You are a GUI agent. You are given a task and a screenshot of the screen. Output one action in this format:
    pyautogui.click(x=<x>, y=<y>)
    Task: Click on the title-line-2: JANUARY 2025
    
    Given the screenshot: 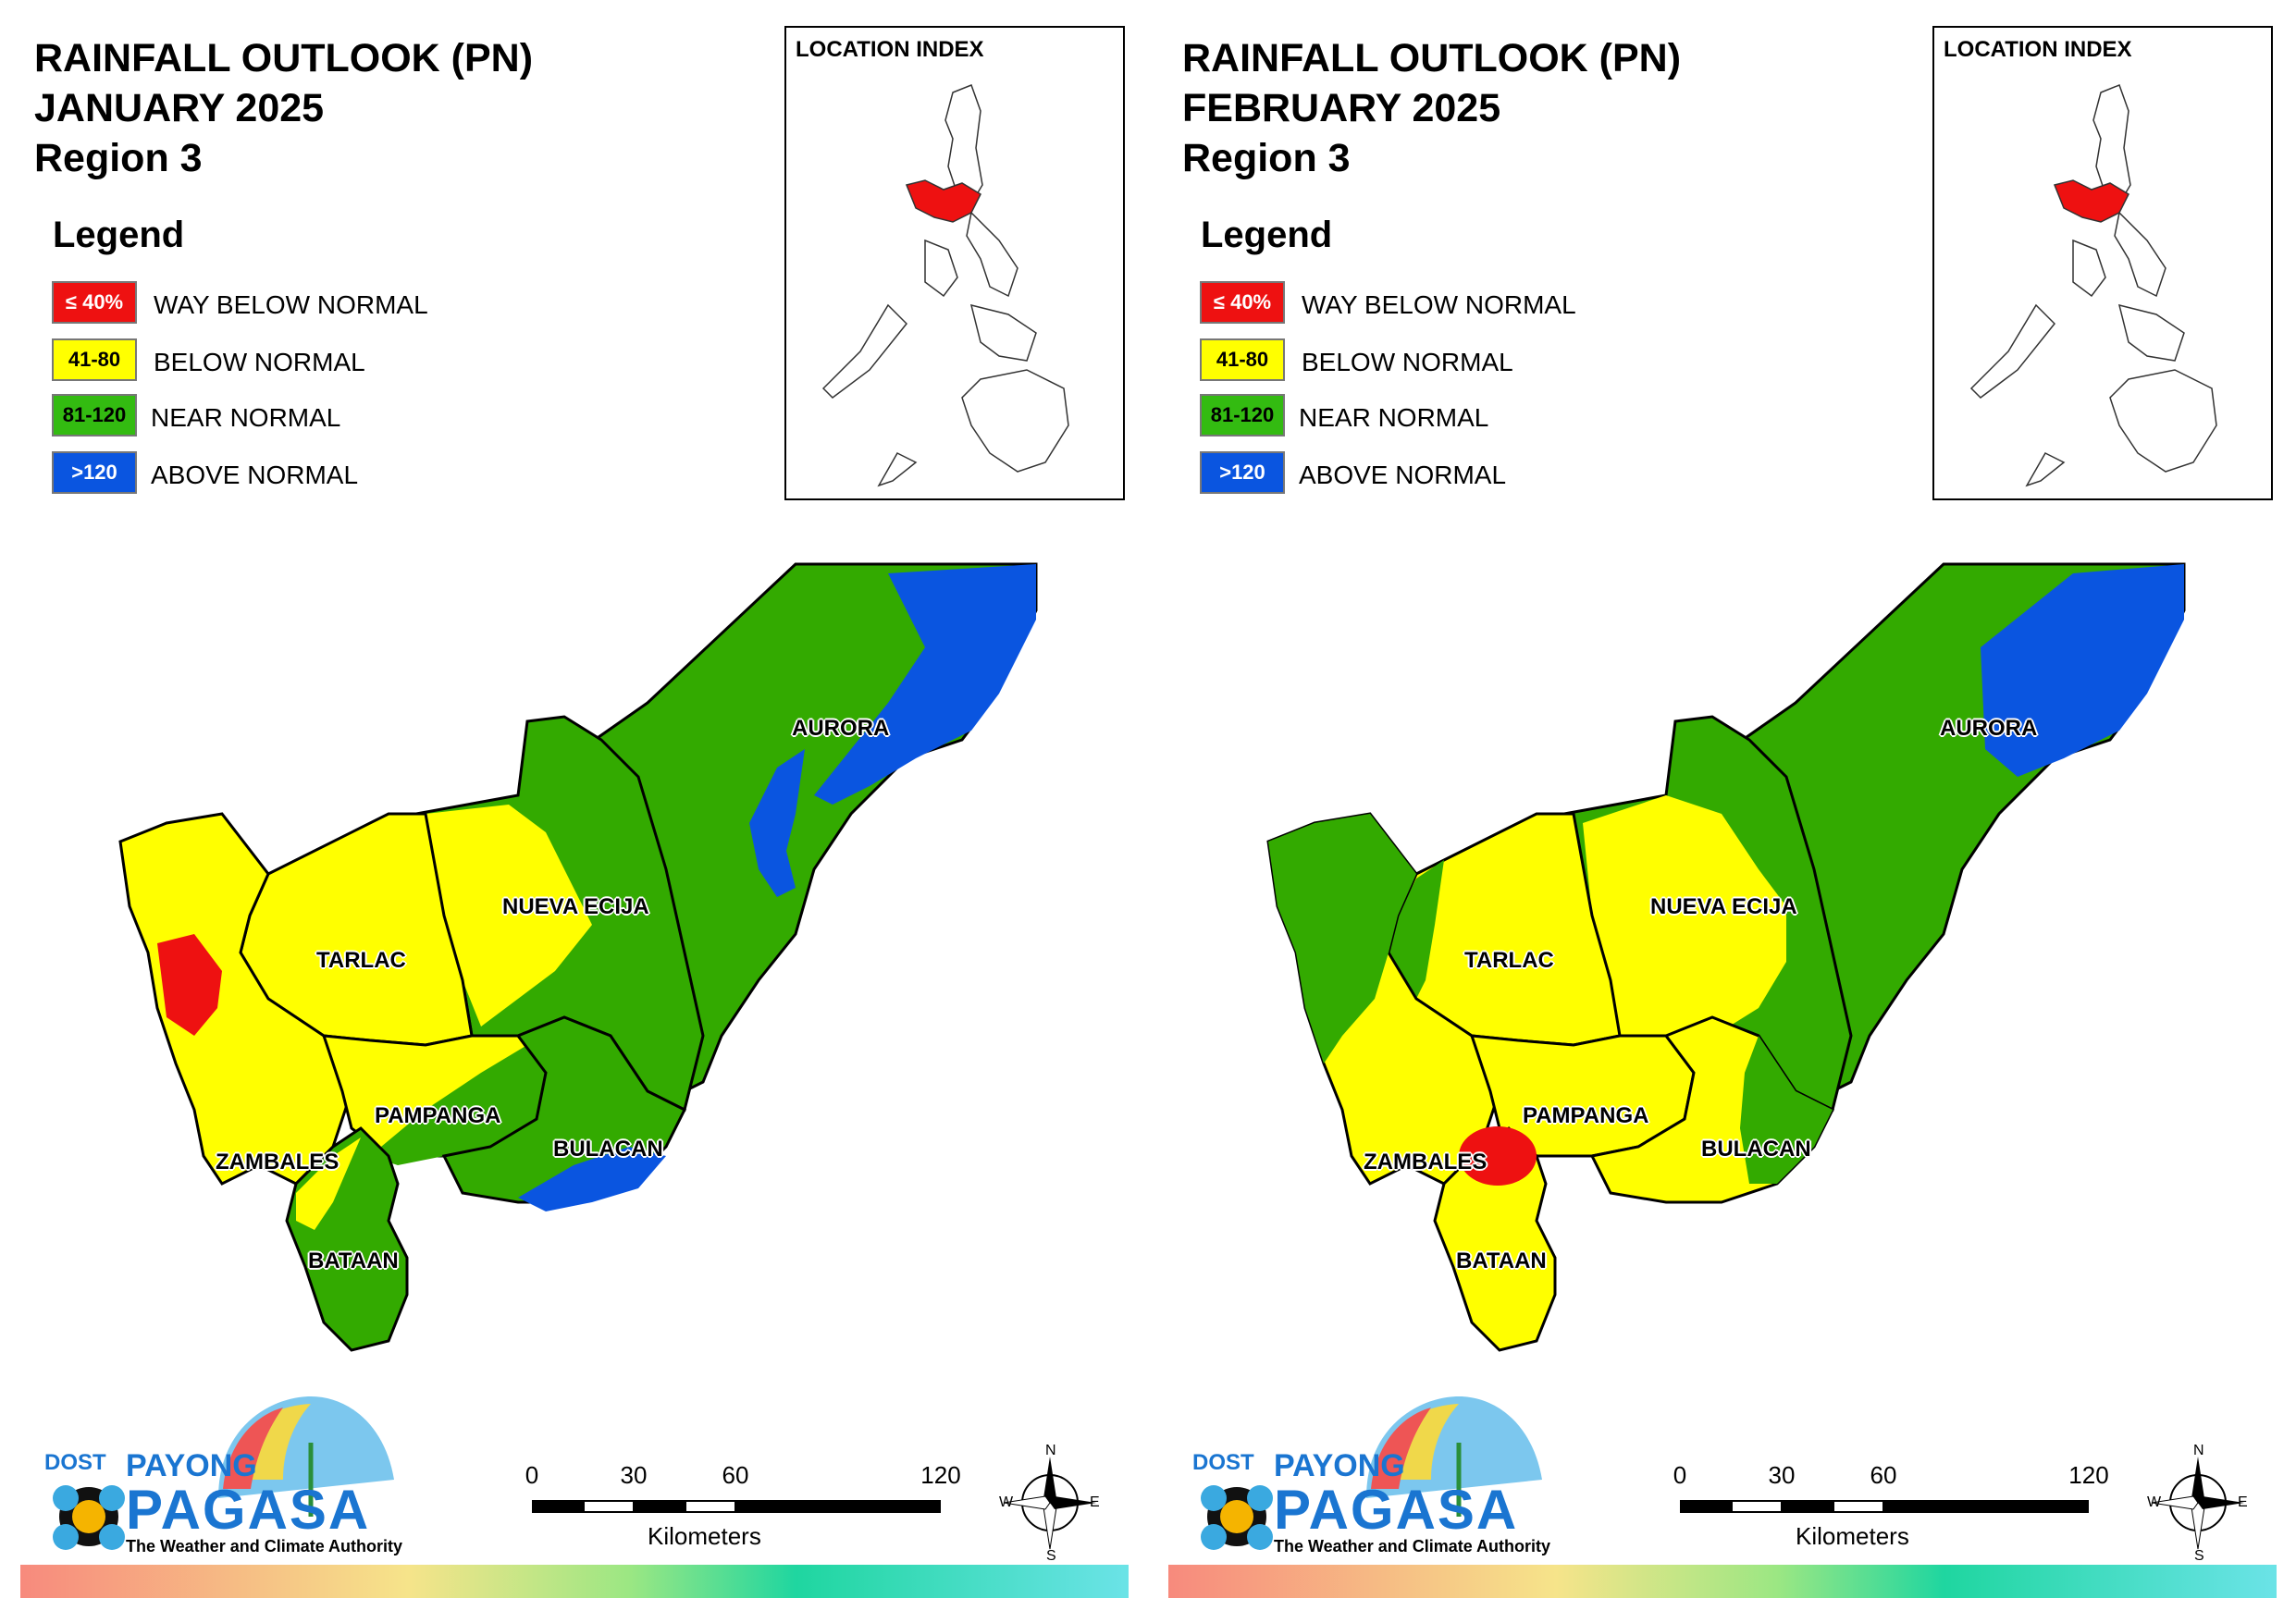 What is the action you would take?
    pyautogui.click(x=179, y=108)
    